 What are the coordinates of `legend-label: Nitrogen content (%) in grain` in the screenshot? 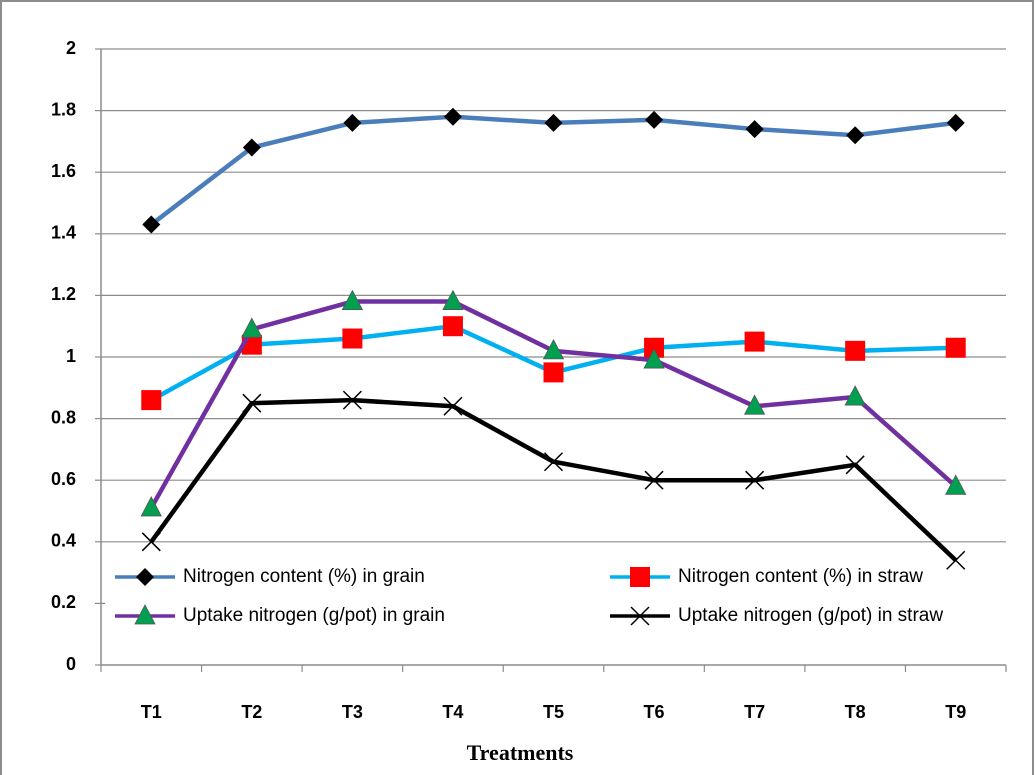 It's located at (304, 576).